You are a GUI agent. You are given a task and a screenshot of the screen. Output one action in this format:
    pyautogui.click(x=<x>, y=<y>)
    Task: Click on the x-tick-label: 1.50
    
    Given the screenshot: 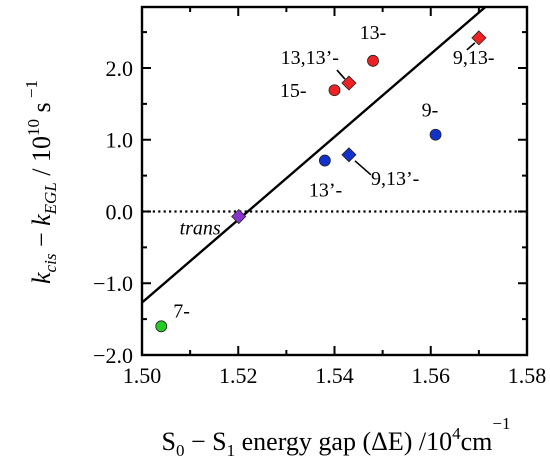 What is the action you would take?
    pyautogui.click(x=142, y=375)
    